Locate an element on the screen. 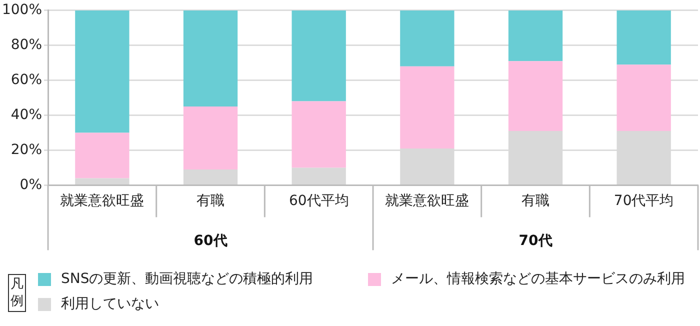 The image size is (700, 326). legend-label: 利用していない is located at coordinates (110, 304).